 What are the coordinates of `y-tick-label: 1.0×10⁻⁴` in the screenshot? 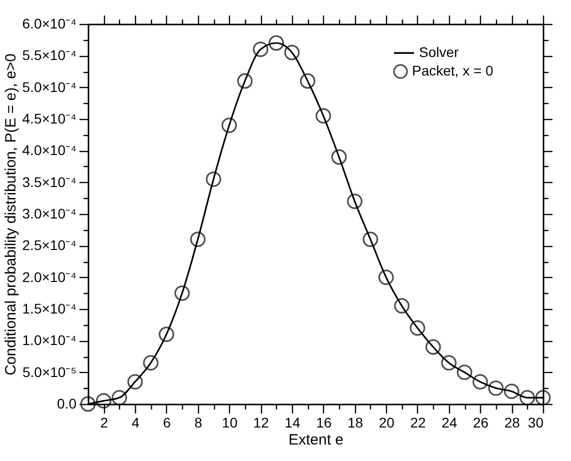 It's located at (49, 340).